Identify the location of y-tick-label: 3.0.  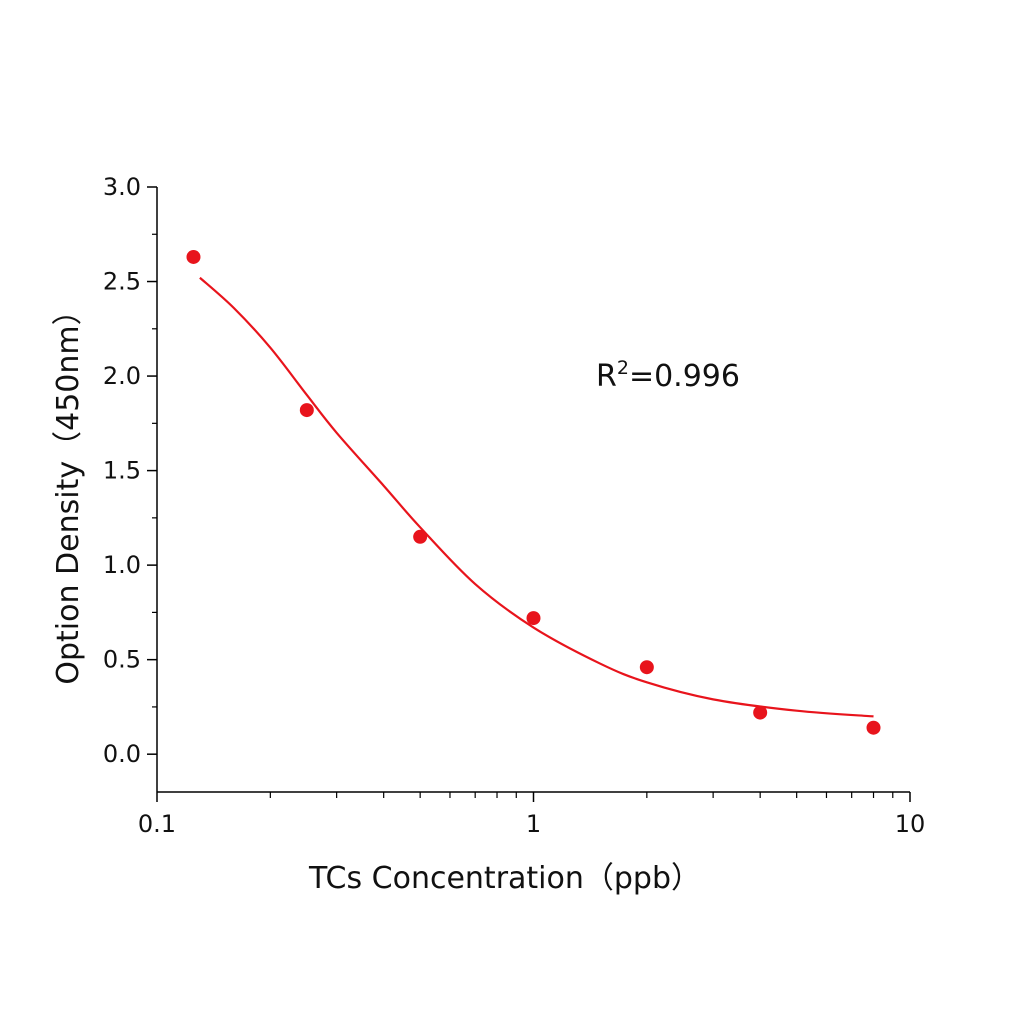
(122, 187).